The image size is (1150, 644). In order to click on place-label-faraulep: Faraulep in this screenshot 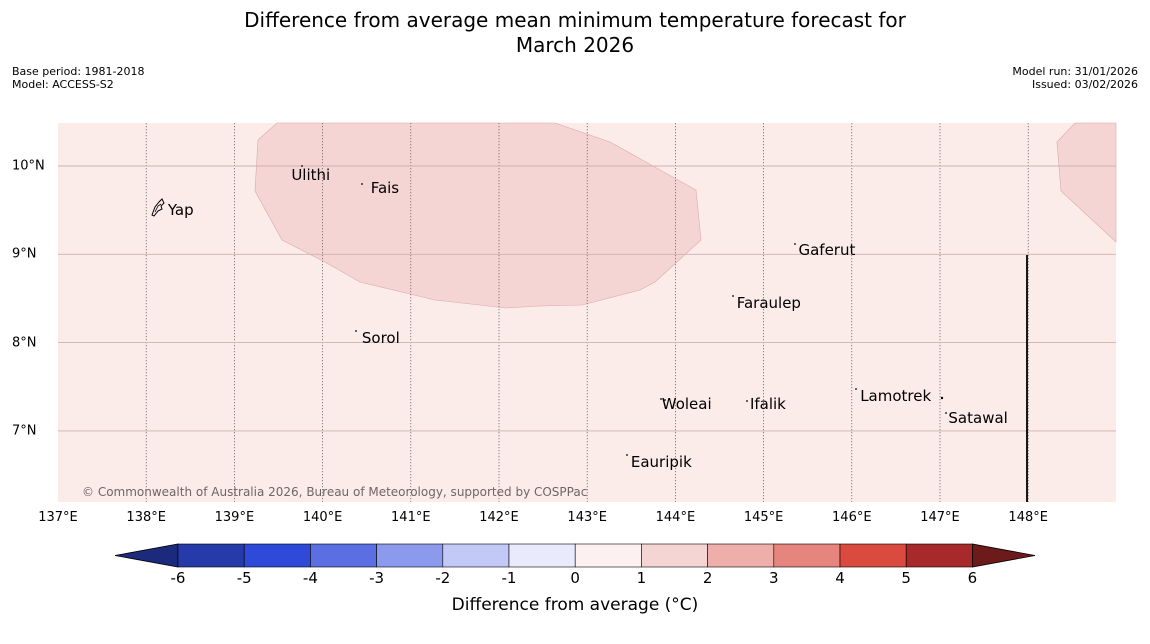, I will do `click(768, 302)`.